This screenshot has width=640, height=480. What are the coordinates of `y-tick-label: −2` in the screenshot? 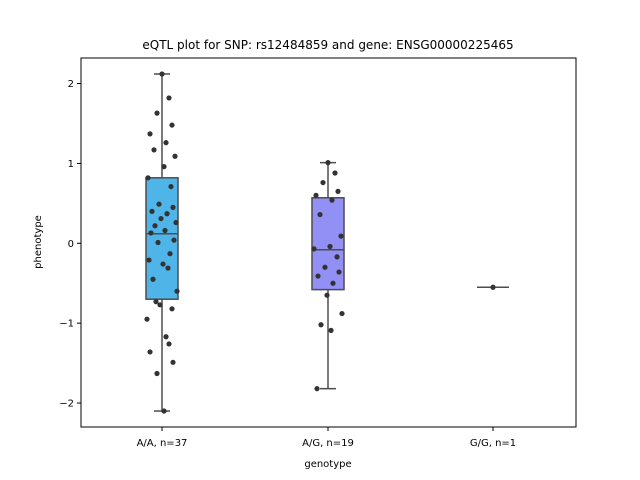 It's located at (66, 404).